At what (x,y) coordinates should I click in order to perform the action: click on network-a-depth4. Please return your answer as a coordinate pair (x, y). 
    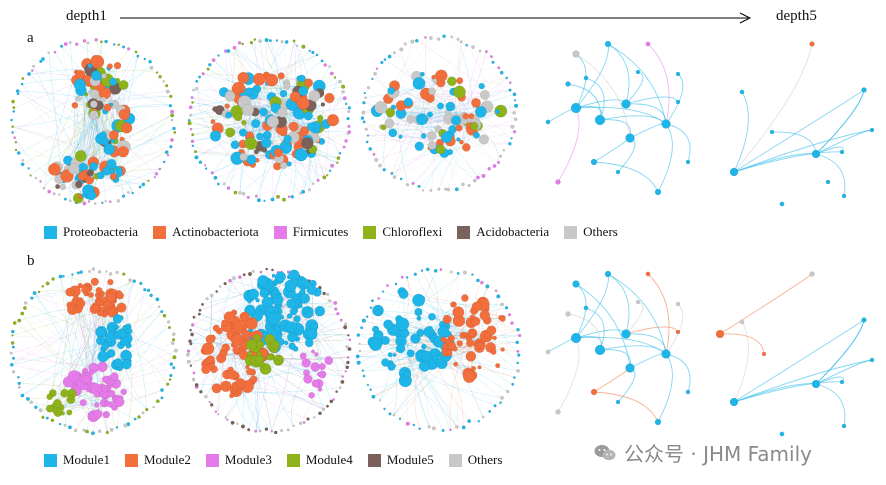
    Looking at the image, I should click on (618, 118).